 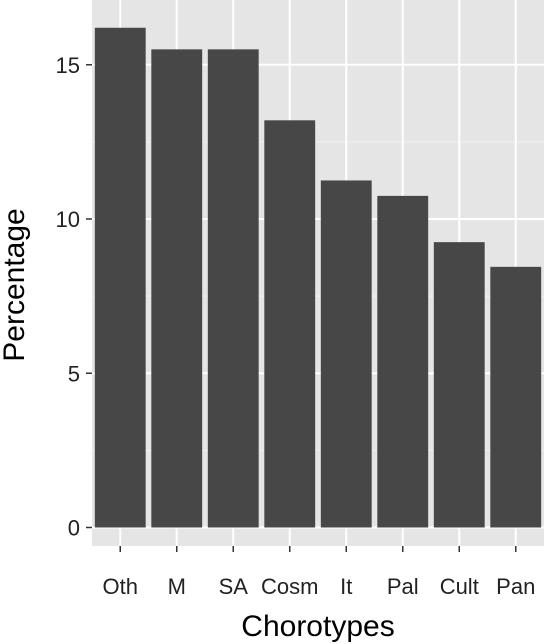 I want to click on bar-oth, so click(x=120, y=277).